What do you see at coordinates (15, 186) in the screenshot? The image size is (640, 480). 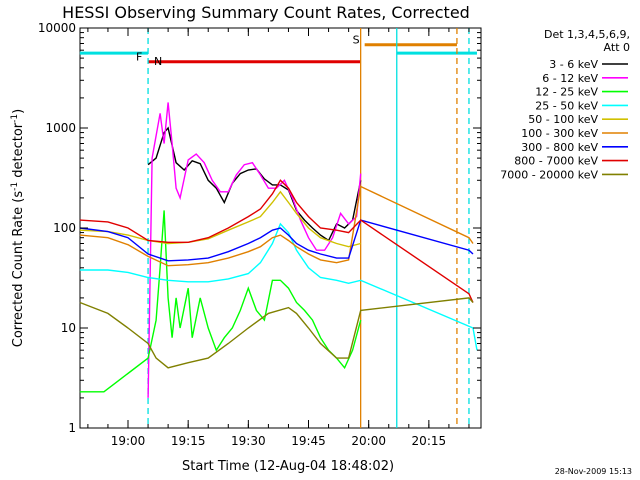 I see `y-label-sup1: -1` at bounding box center [15, 186].